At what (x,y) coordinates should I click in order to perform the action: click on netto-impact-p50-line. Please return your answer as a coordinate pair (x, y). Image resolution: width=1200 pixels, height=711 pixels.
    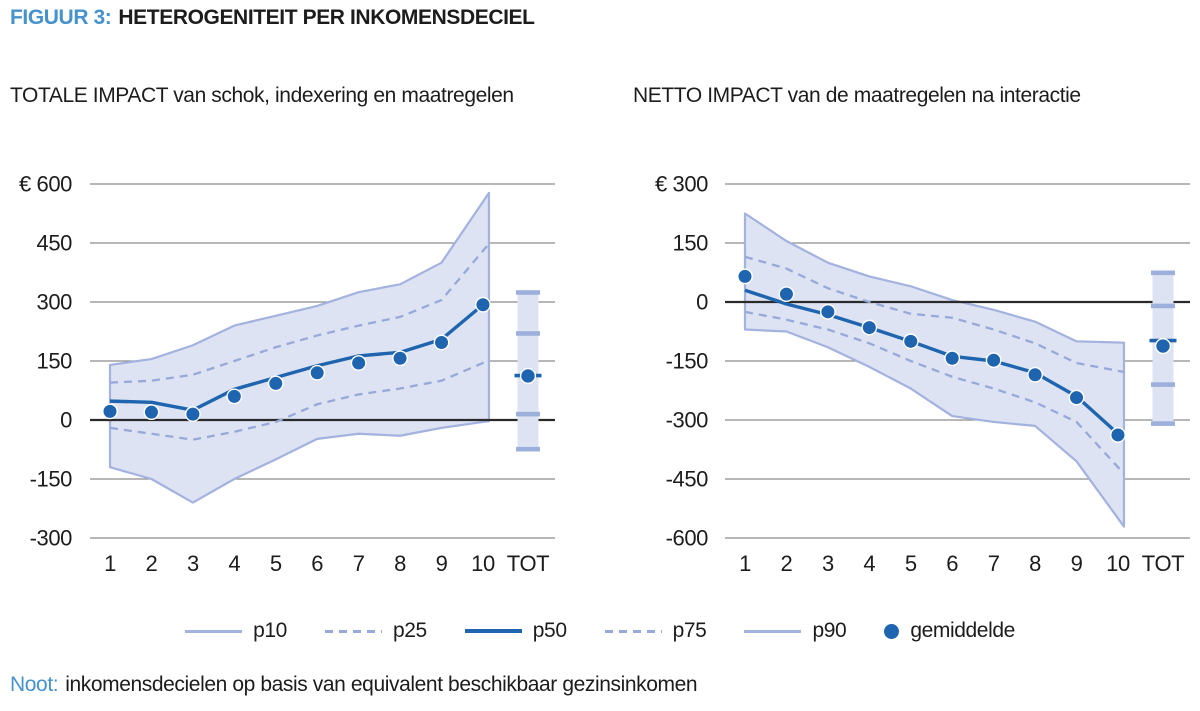
    Looking at the image, I should click on (932, 362).